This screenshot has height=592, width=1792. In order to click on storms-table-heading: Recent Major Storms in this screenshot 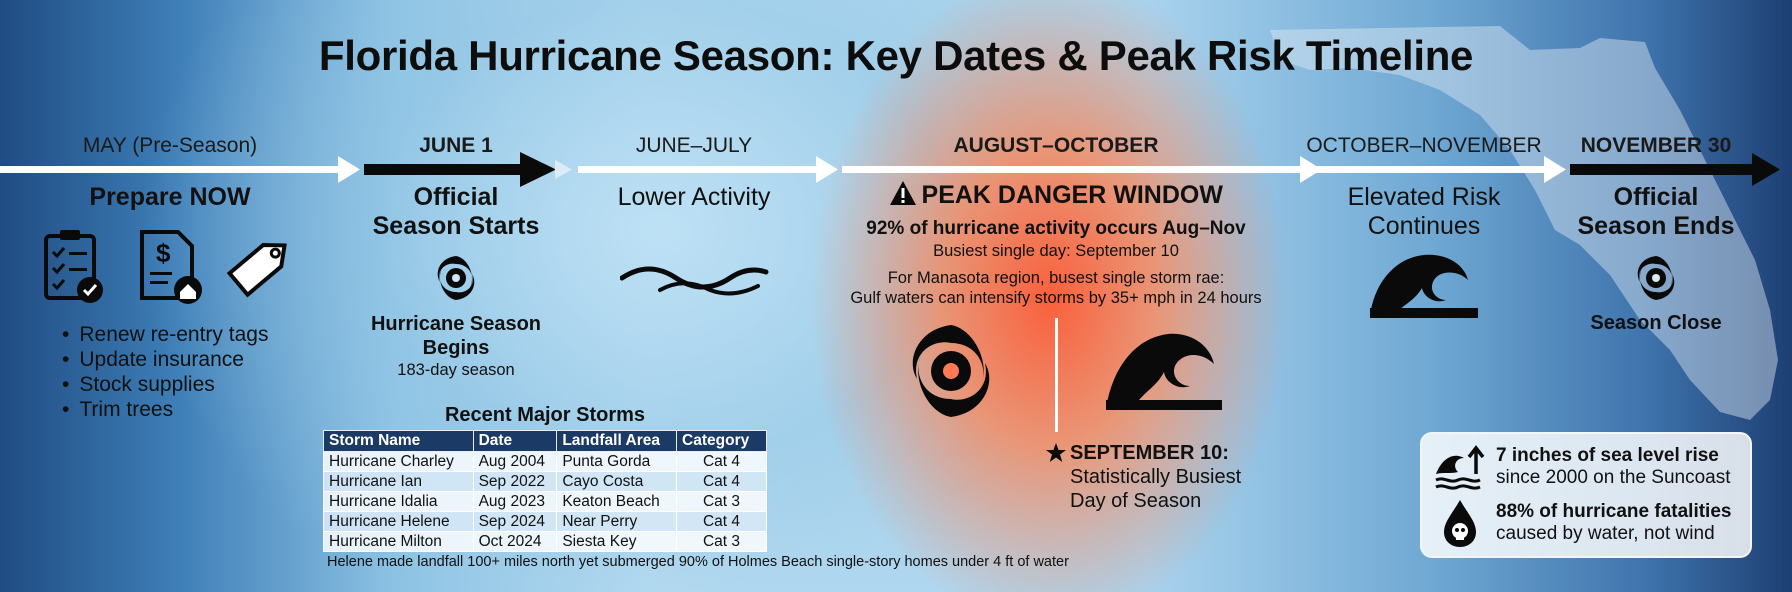, I will do `click(545, 415)`.